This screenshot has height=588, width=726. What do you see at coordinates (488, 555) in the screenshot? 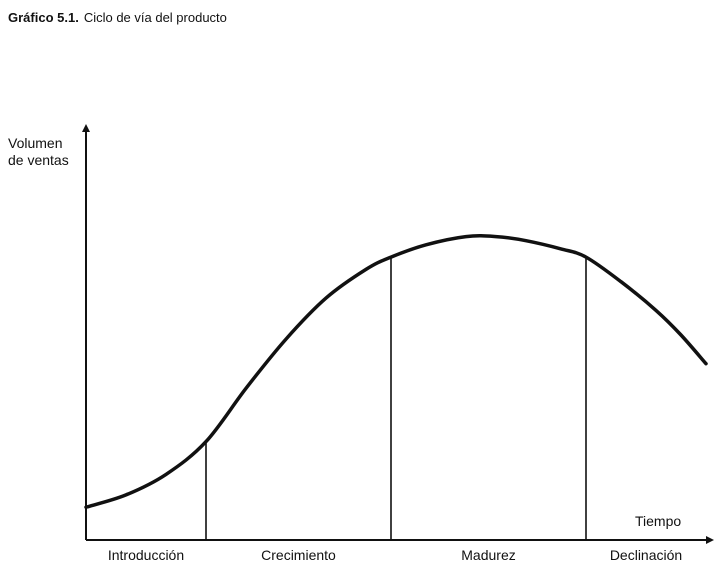
I see `stage-label-3: Madurez` at bounding box center [488, 555].